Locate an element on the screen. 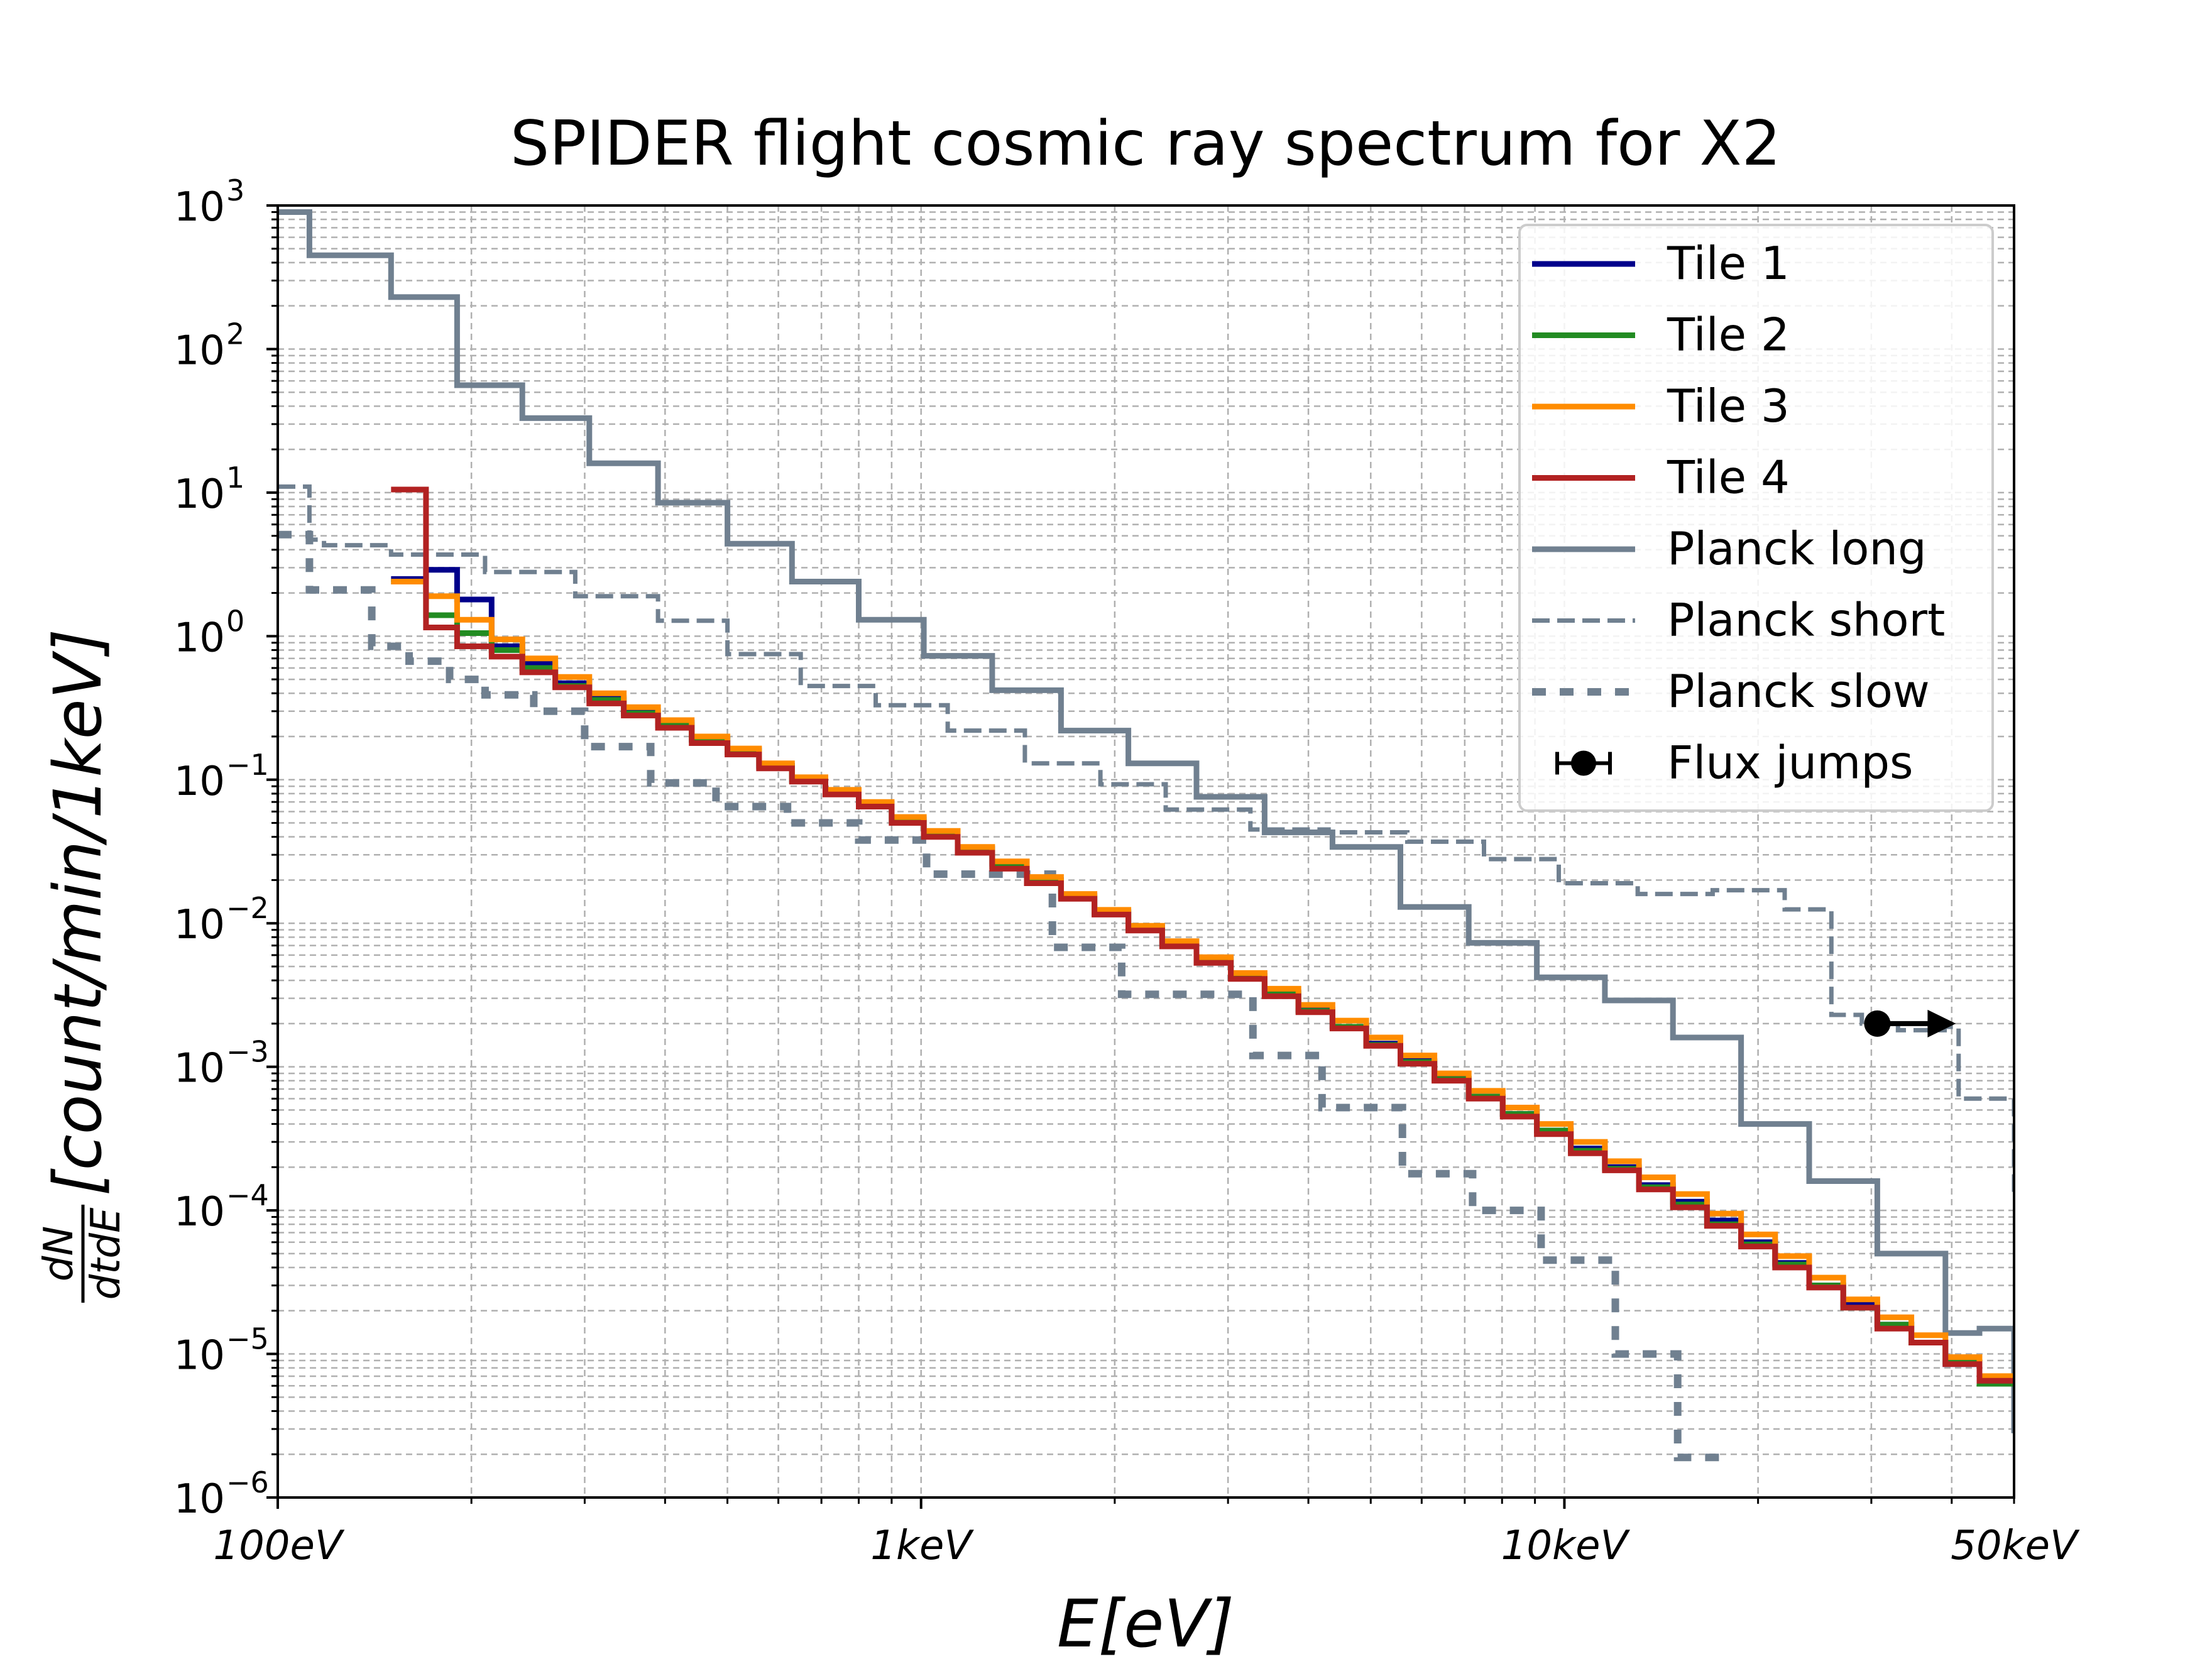 The width and height of the screenshot is (2212, 1659). y-tick-label: 10 0 is located at coordinates (209, 632).